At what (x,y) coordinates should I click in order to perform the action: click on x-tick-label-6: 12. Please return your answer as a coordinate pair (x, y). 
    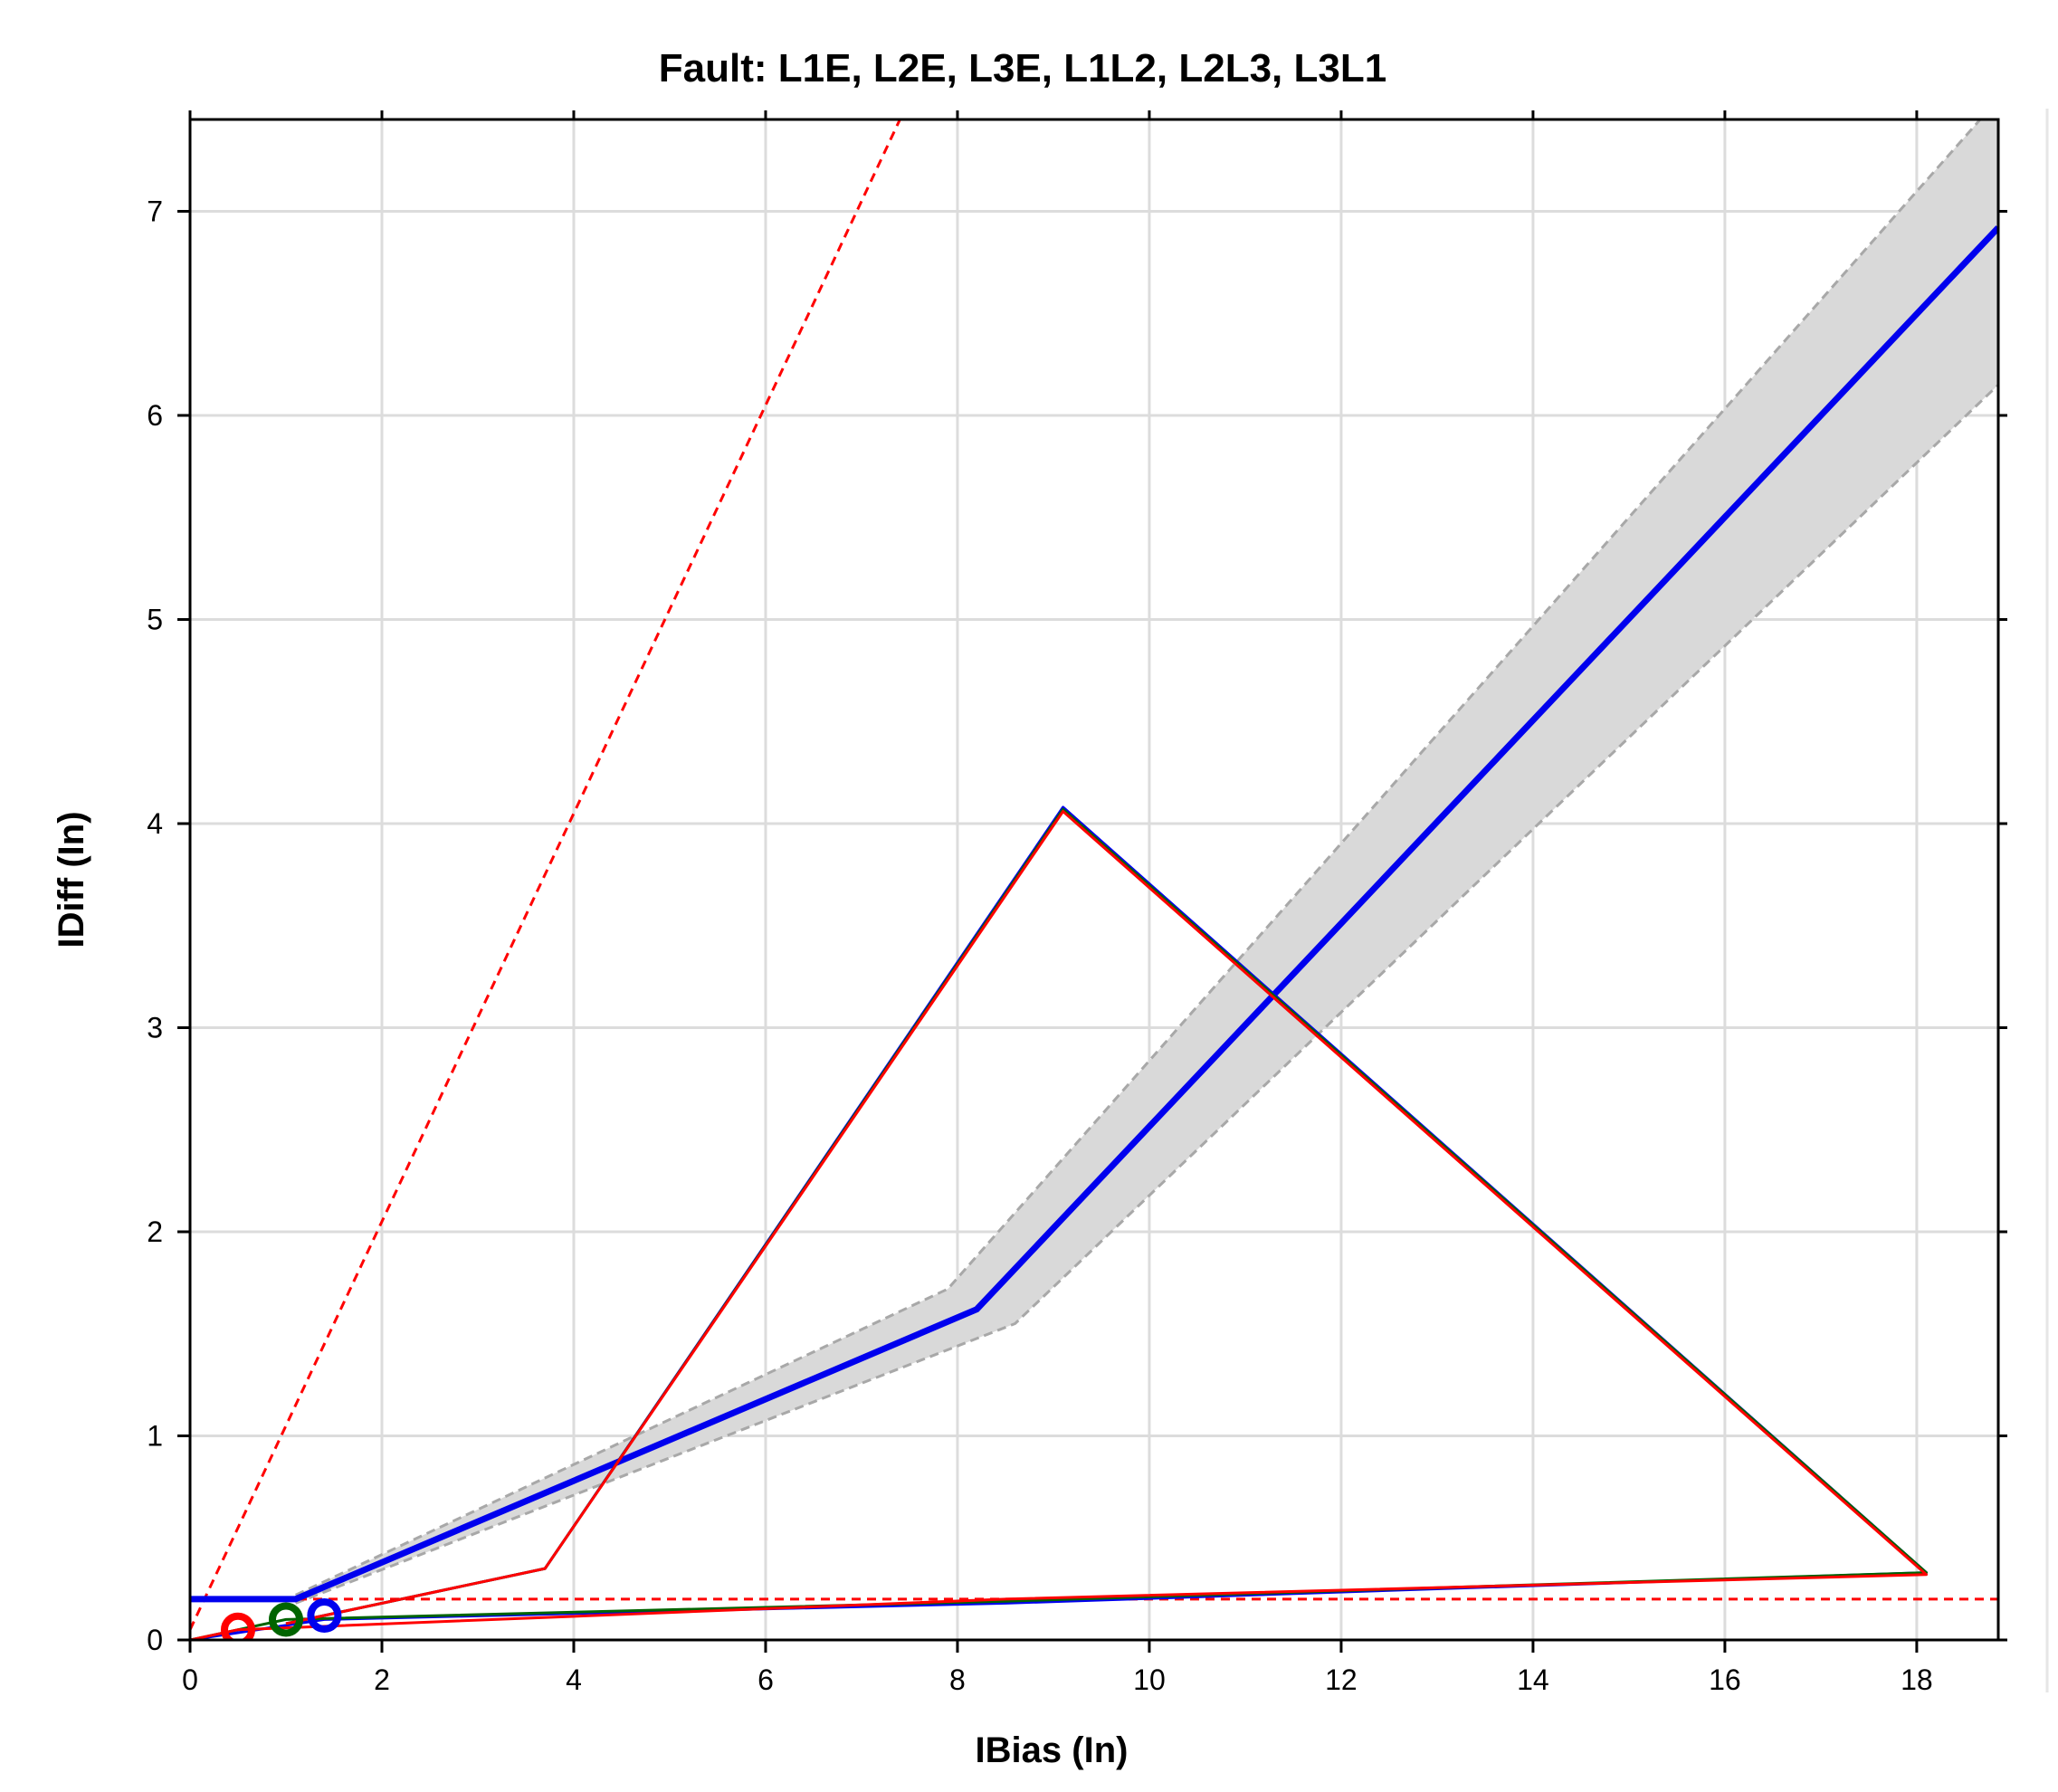
    Looking at the image, I should click on (1341, 1679).